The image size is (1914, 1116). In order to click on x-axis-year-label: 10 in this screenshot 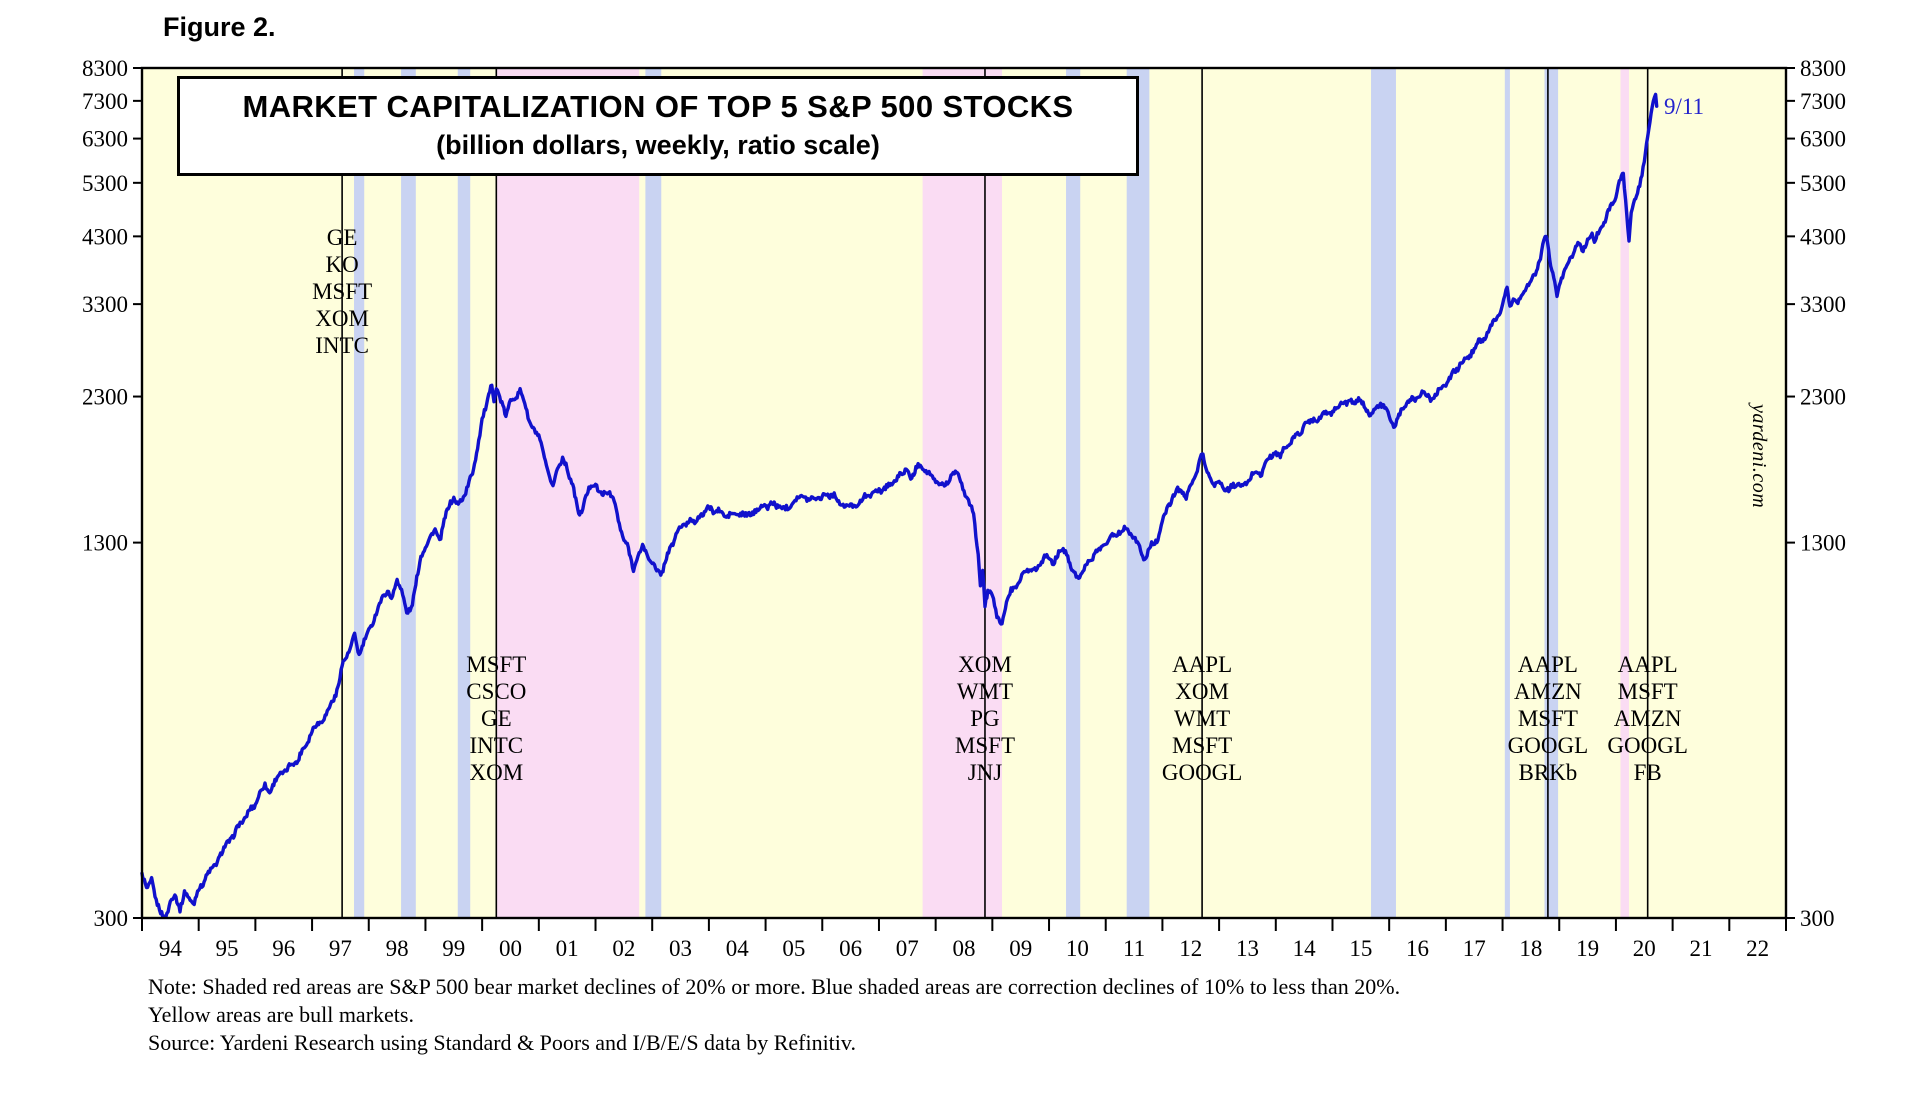, I will do `click(1077, 948)`.